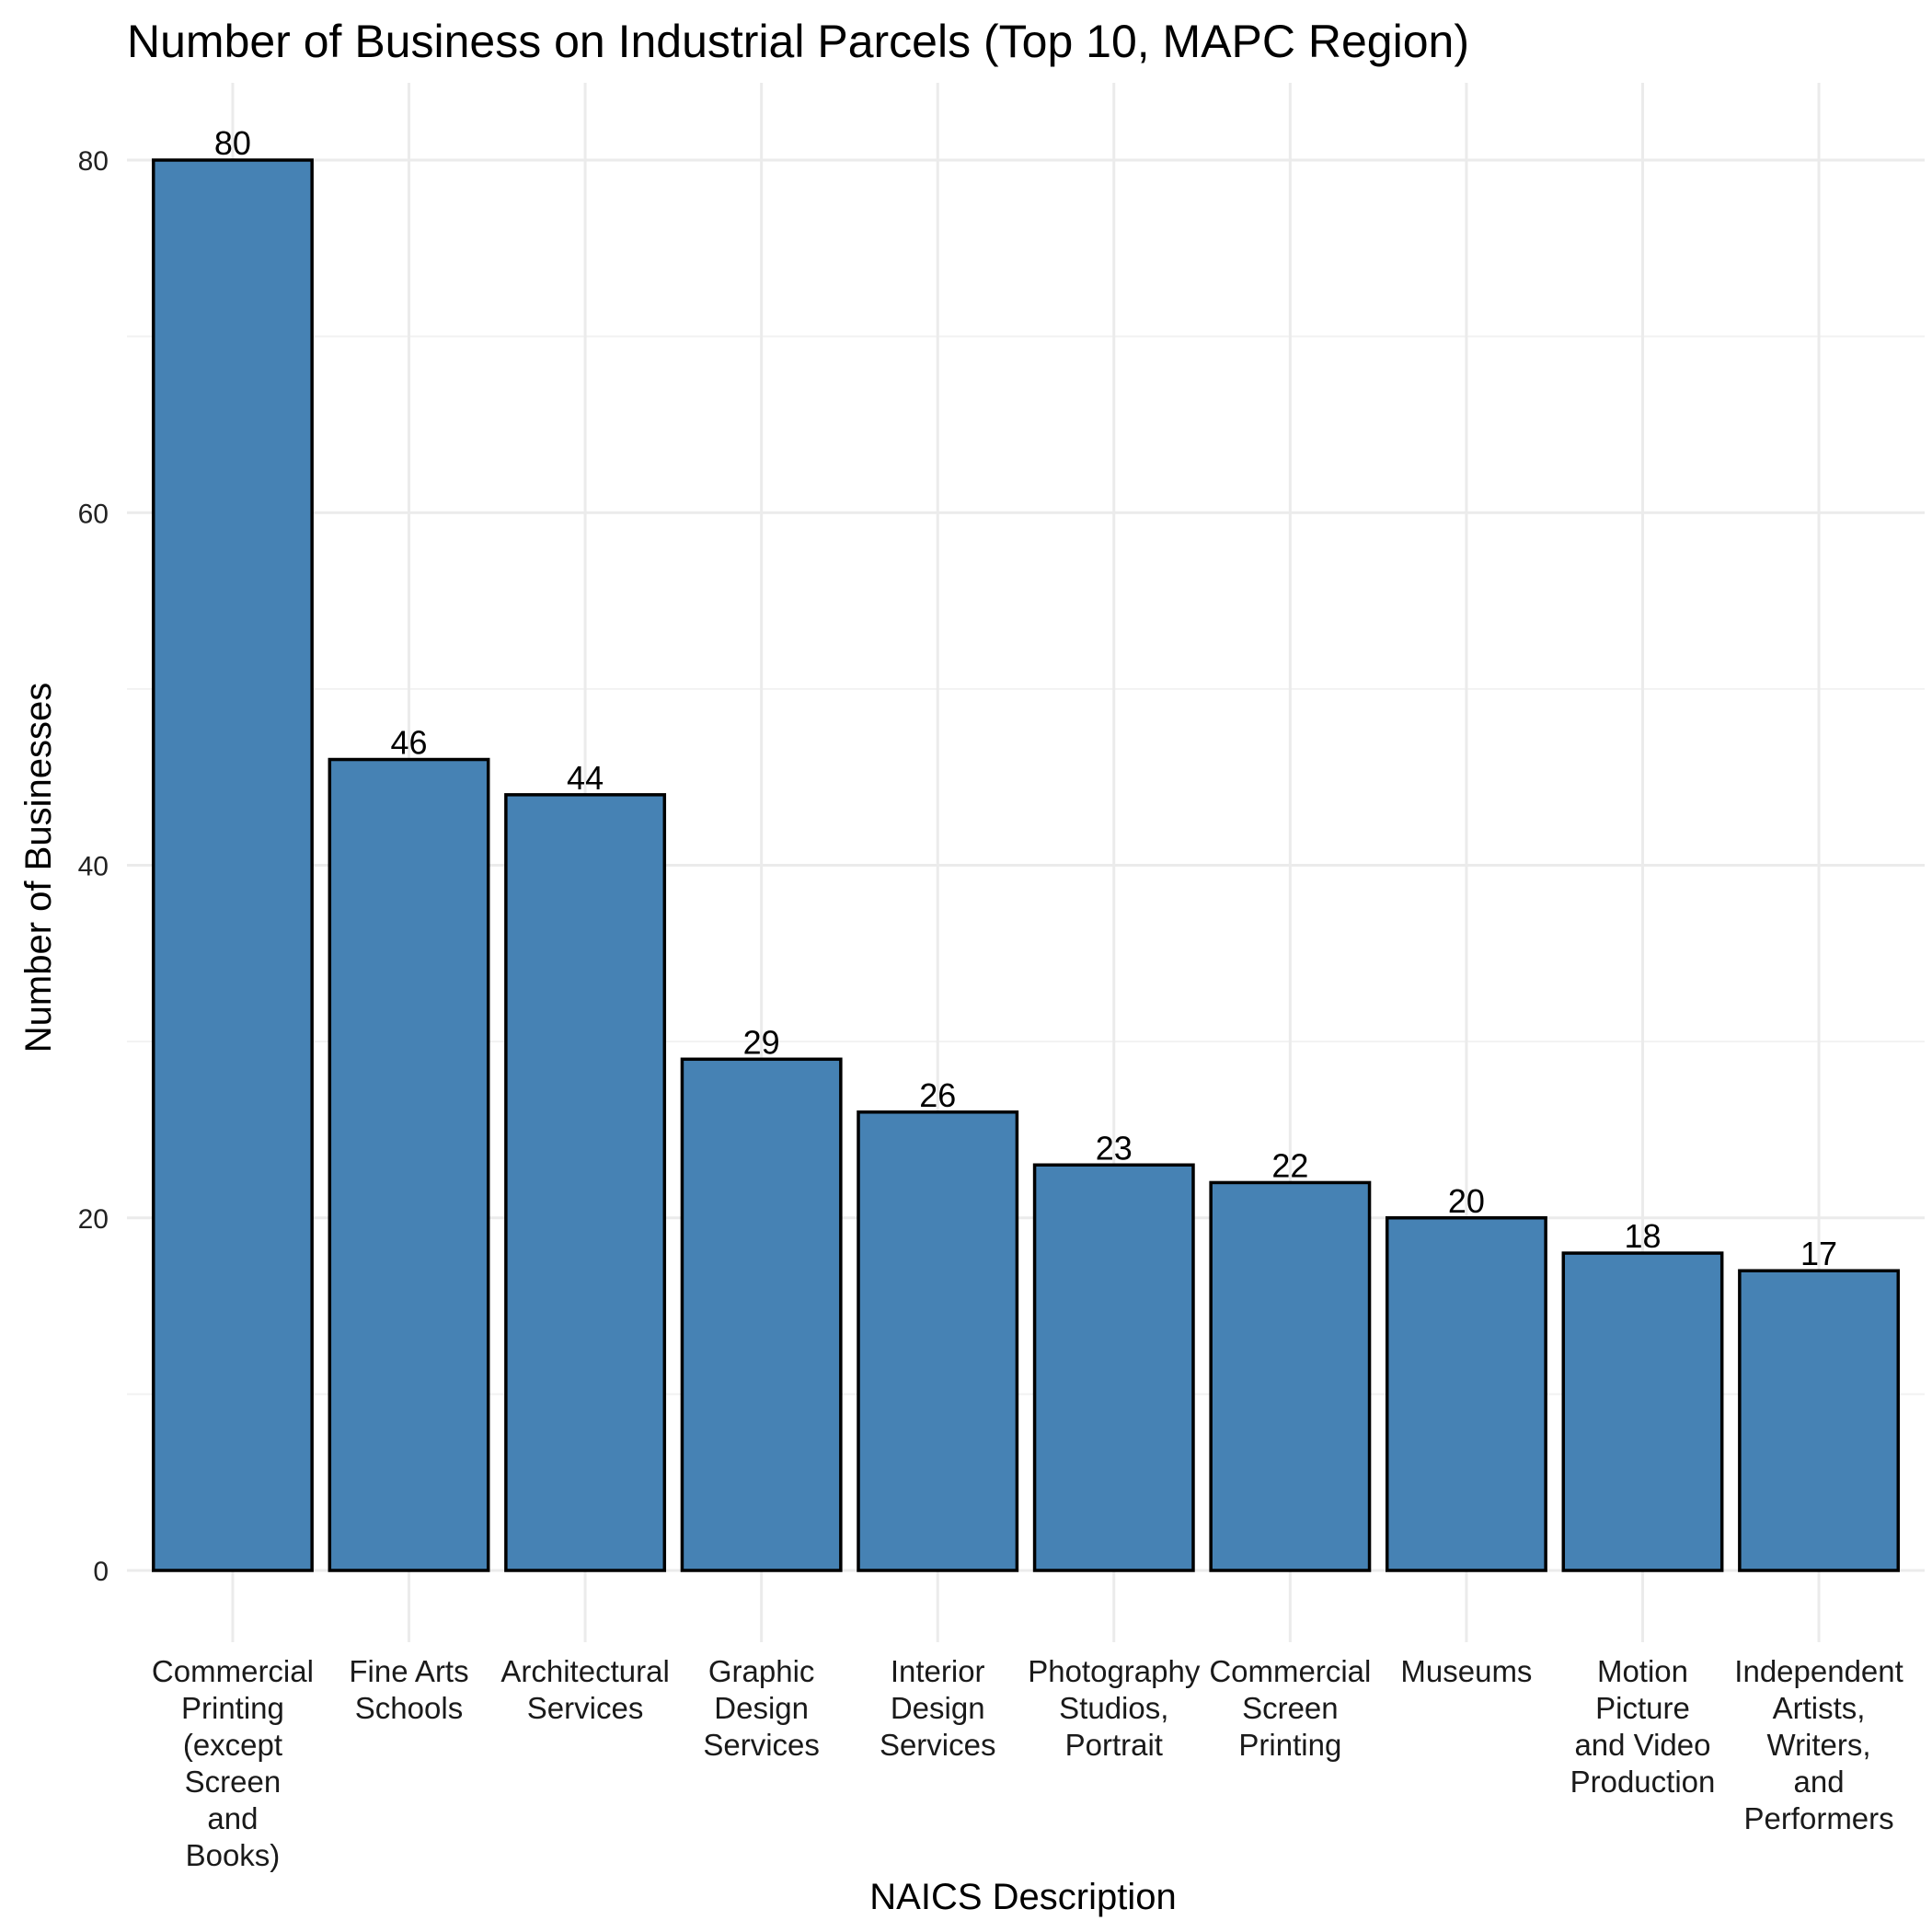  I want to click on x-tick-label: Architectural Services, so click(584, 1689).